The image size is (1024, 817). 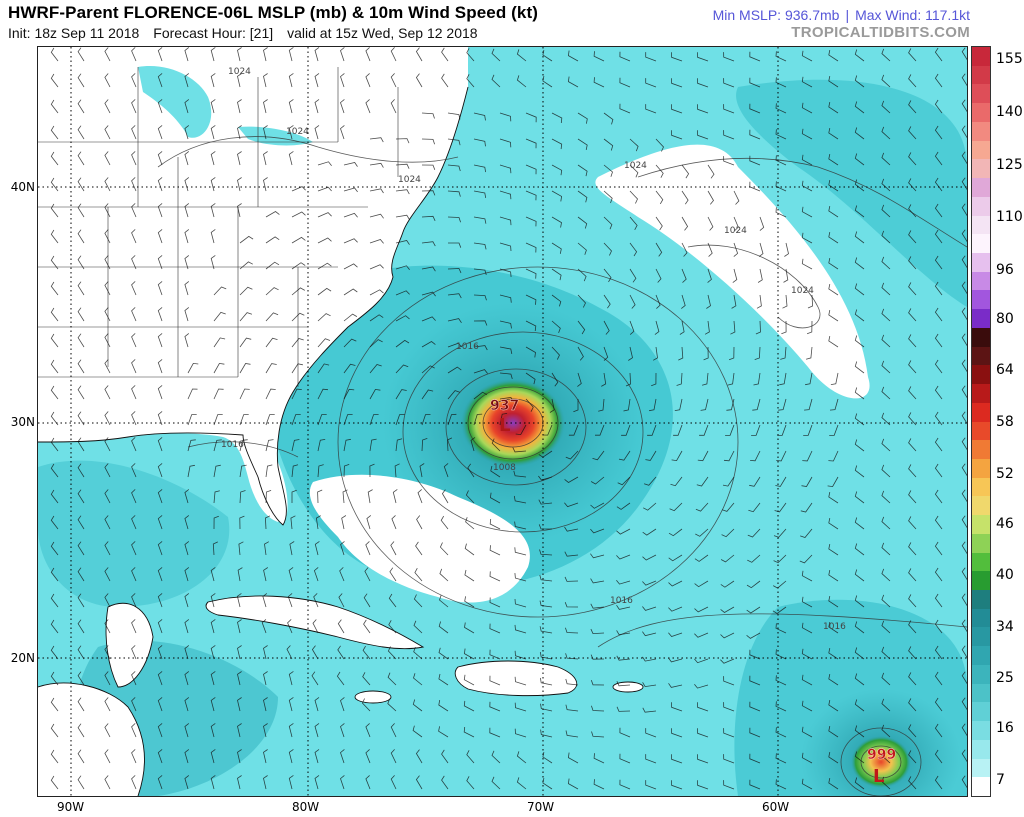 What do you see at coordinates (314, 622) in the screenshot?
I see `land-cuba` at bounding box center [314, 622].